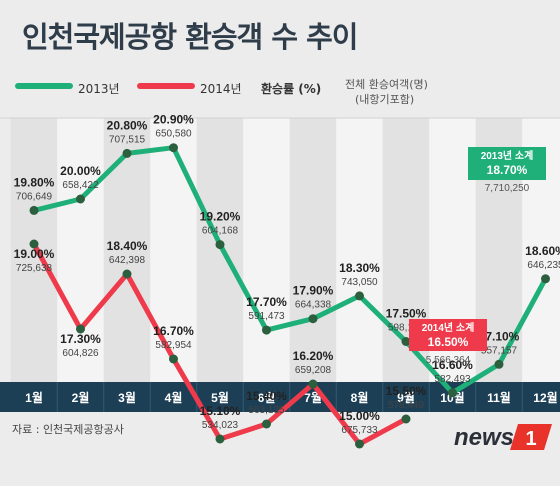 The width and height of the screenshot is (560, 486). Describe the element at coordinates (173, 120) in the screenshot. I see `rate-label-2013: 20.90%` at that location.